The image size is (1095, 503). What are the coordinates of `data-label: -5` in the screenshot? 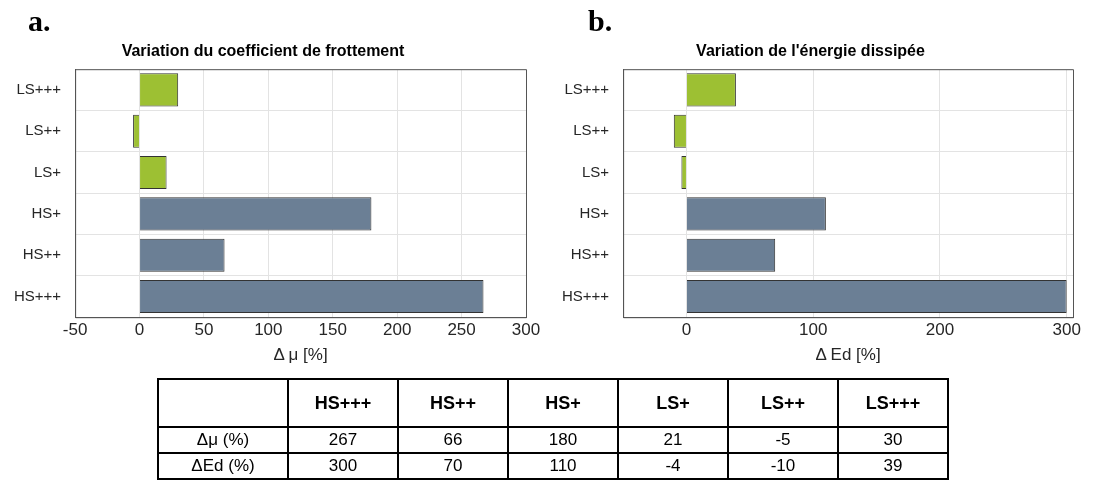 It's located at (783, 440).